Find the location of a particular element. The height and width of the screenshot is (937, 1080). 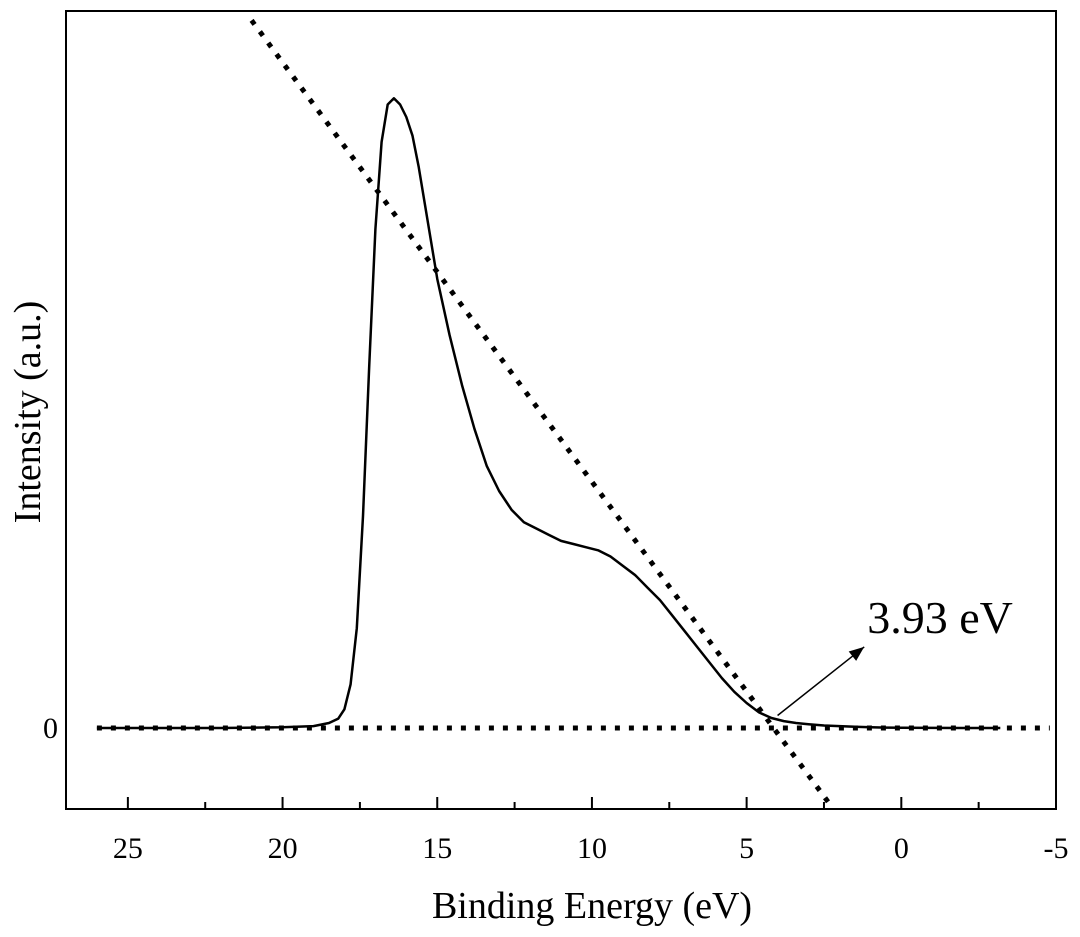

x-tick-label: 25 is located at coordinates (128, 848).